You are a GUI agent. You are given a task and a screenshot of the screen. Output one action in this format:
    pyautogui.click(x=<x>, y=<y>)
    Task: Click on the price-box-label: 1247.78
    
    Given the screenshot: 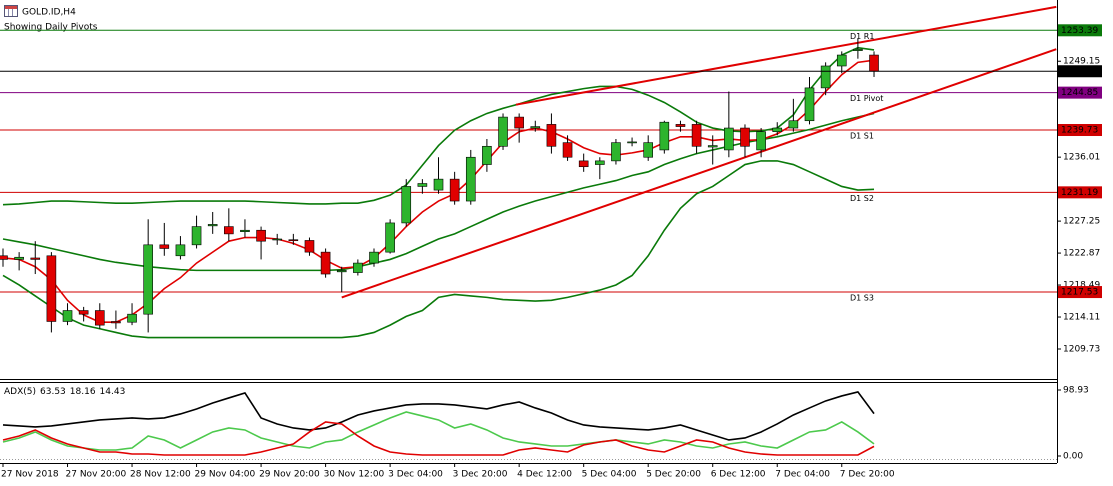 What is the action you would take?
    pyautogui.click(x=1079, y=72)
    